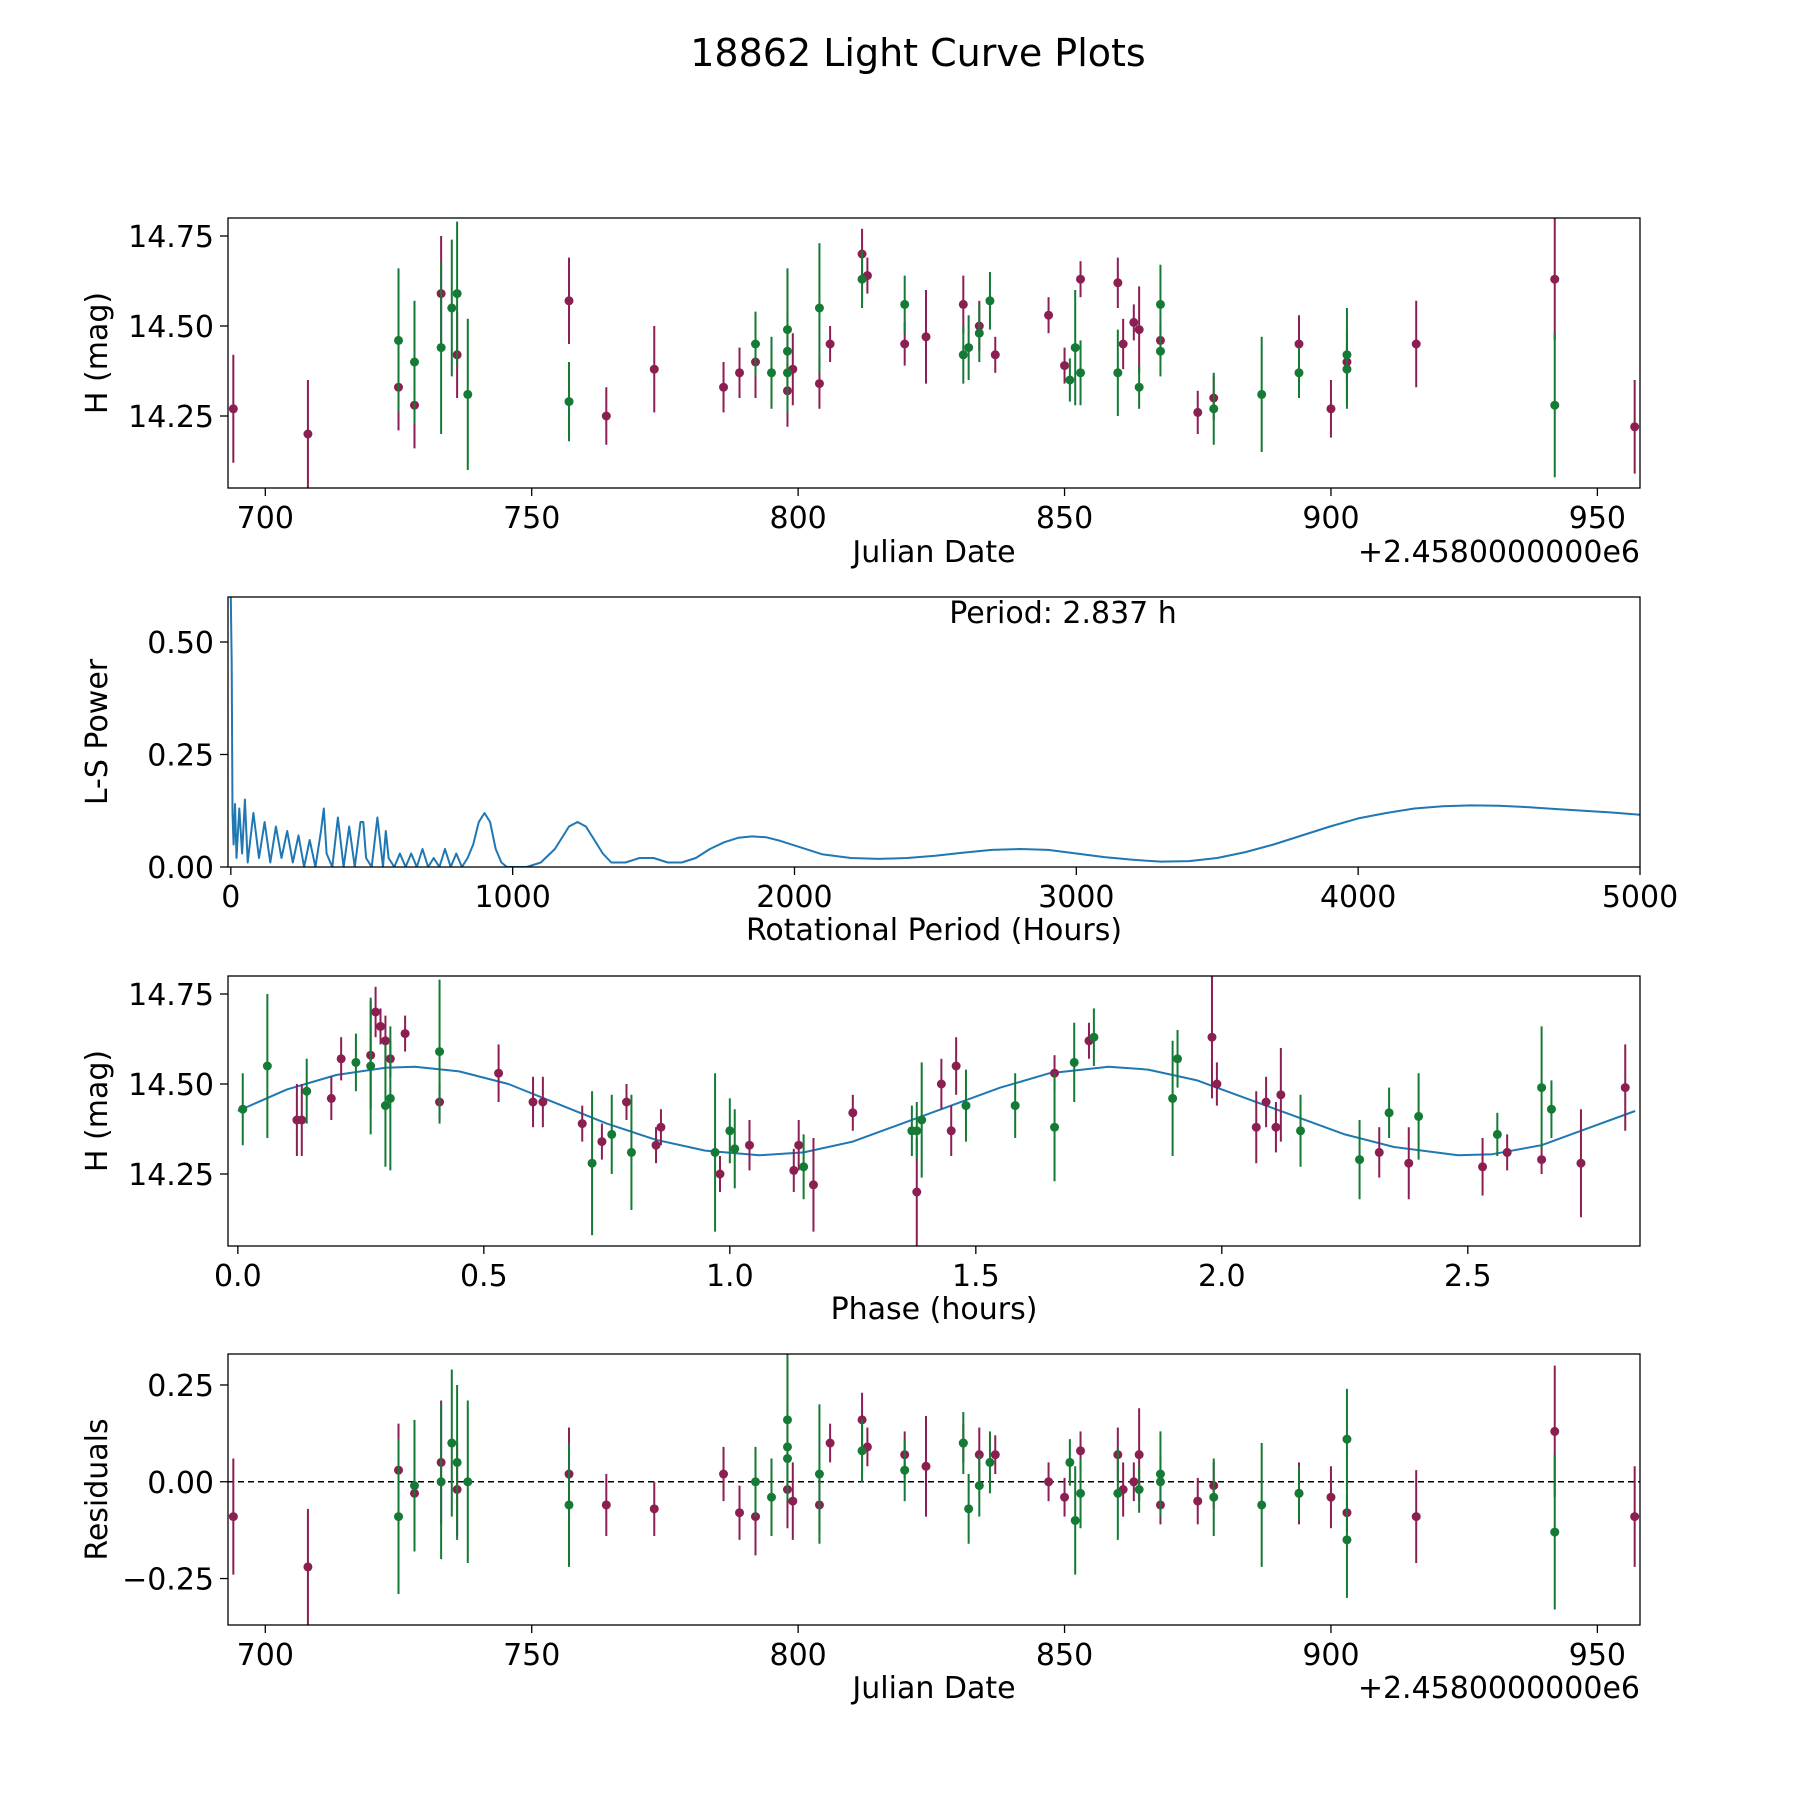 The image size is (1800, 1800). Describe the element at coordinates (171, 417) in the screenshot. I see `y-tick-label: 14.25` at that location.